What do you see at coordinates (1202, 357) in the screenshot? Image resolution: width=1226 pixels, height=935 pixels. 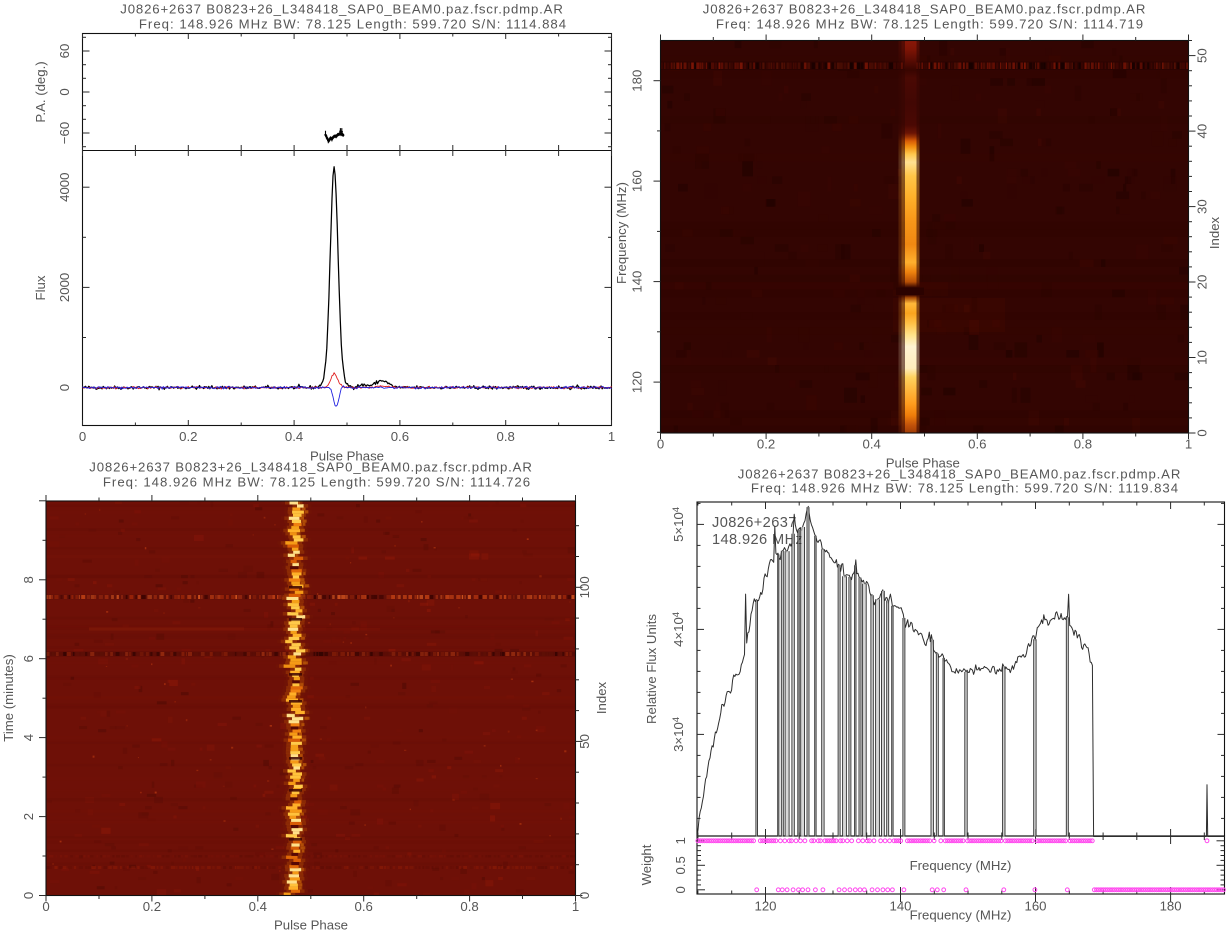 I see `svg-text: 10` at bounding box center [1202, 357].